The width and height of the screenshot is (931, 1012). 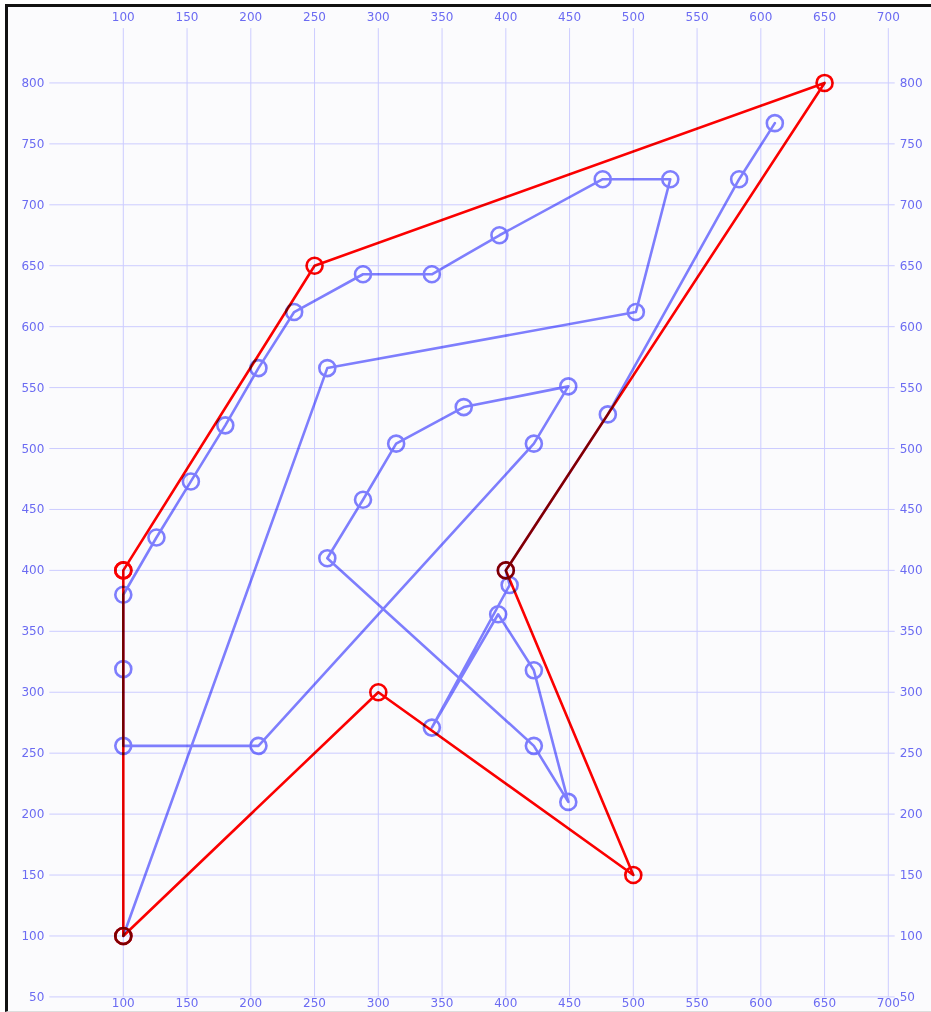 What do you see at coordinates (315, 1002) in the screenshot?
I see `x-tick-label: 250` at bounding box center [315, 1002].